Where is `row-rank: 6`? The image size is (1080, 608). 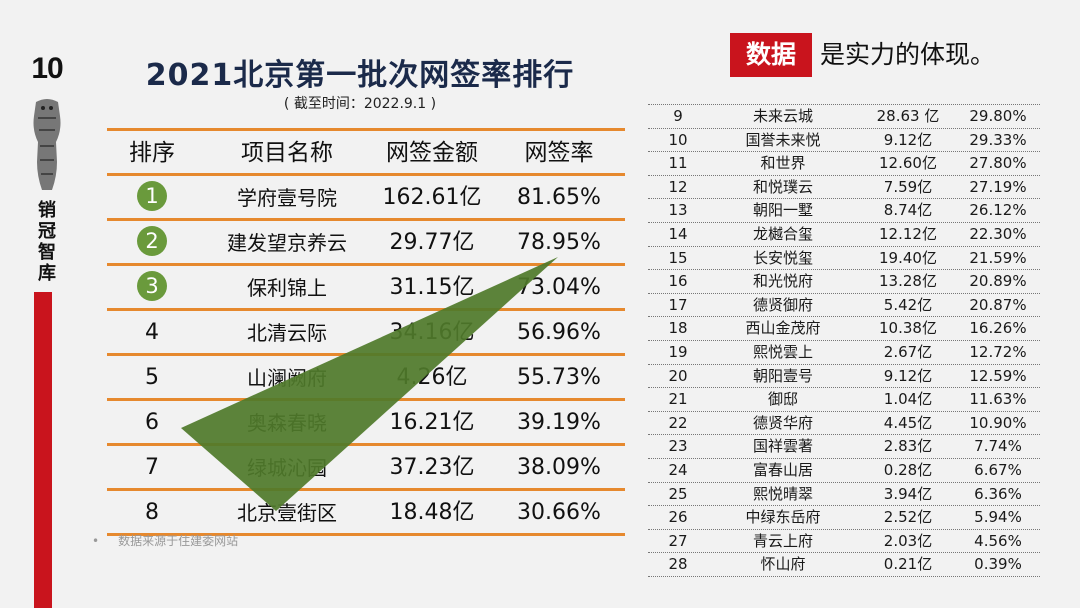
row-rank: 6 is located at coordinates (152, 422).